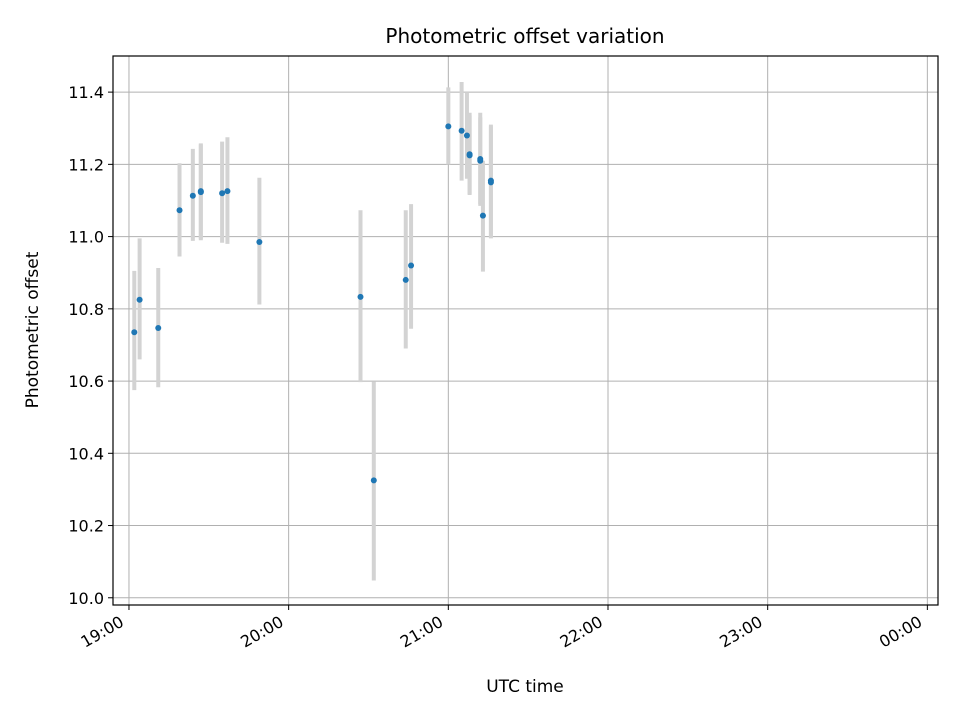 This screenshot has height=720, width=960. What do you see at coordinates (524, 36) in the screenshot?
I see `chart-title: Photometric offset variation` at bounding box center [524, 36].